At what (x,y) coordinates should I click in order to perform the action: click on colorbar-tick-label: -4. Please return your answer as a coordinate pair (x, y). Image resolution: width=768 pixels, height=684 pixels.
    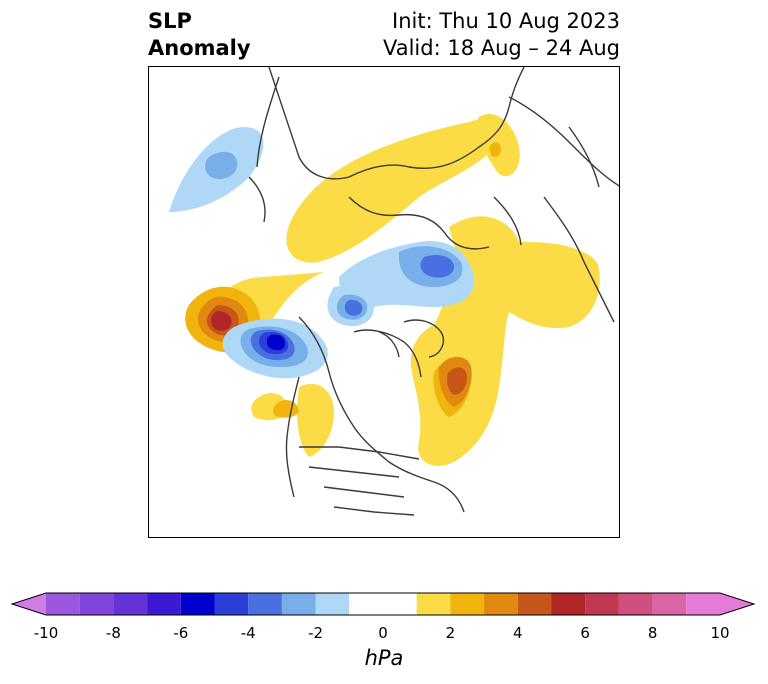
    Looking at the image, I should click on (248, 633).